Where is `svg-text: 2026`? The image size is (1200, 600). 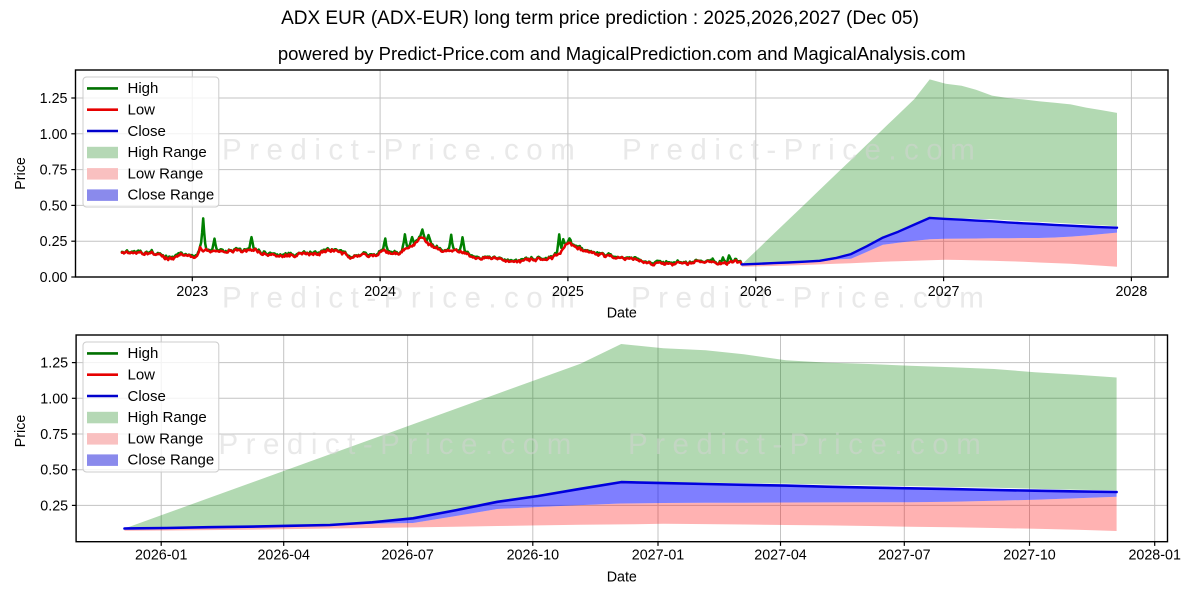
svg-text: 2026 is located at coordinates (756, 292).